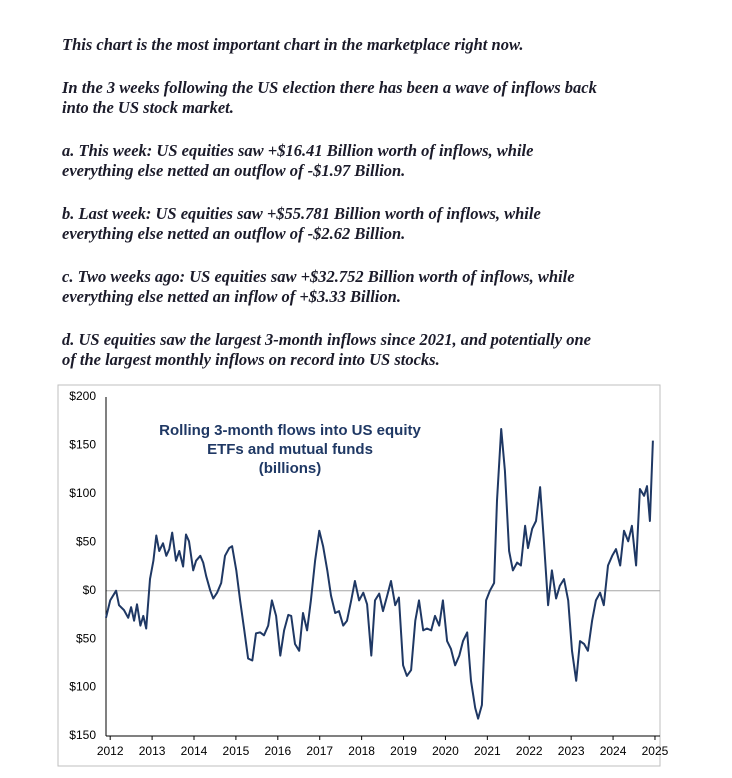 The width and height of the screenshot is (732, 778). Describe the element at coordinates (361, 751) in the screenshot. I see `x-tick-label: 2018` at that location.